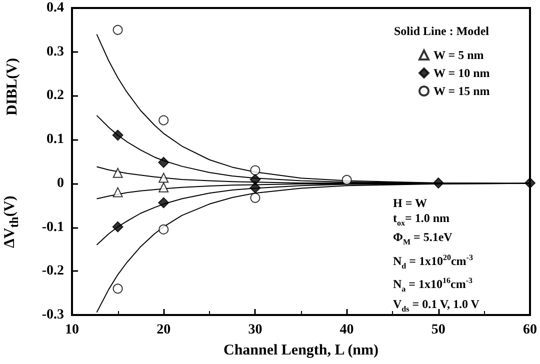  I want to click on x-tick-label: 40, so click(347, 330).